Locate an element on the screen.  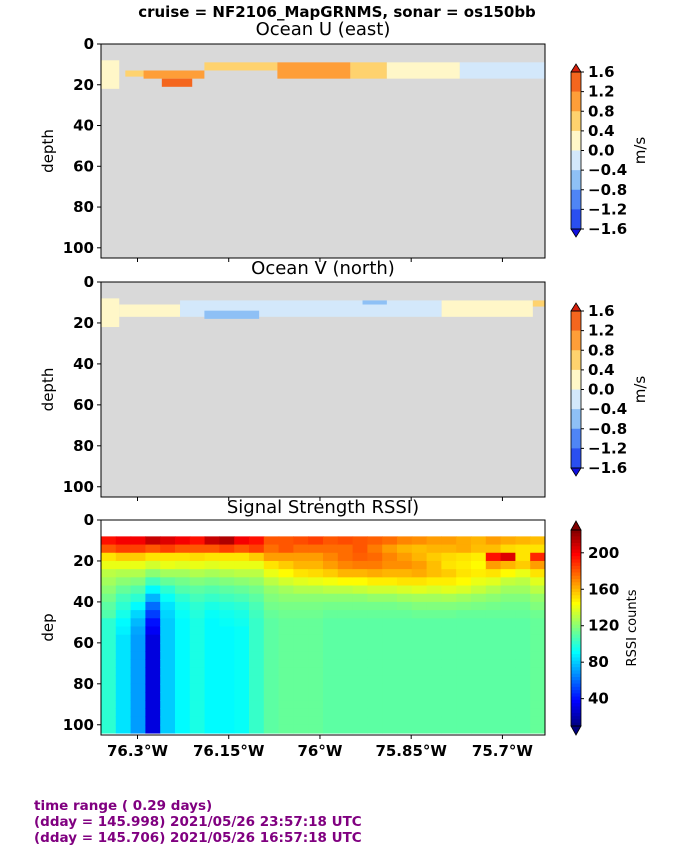
footer-start-time: (dday = 145.706) 2021/05/26 16:57:18 UTC is located at coordinates (198, 838).